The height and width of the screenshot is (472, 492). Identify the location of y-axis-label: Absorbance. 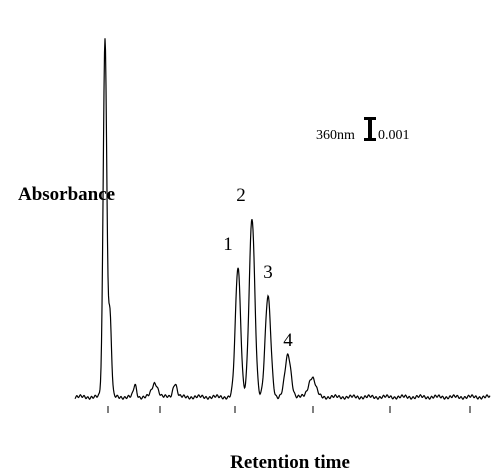
(66, 194).